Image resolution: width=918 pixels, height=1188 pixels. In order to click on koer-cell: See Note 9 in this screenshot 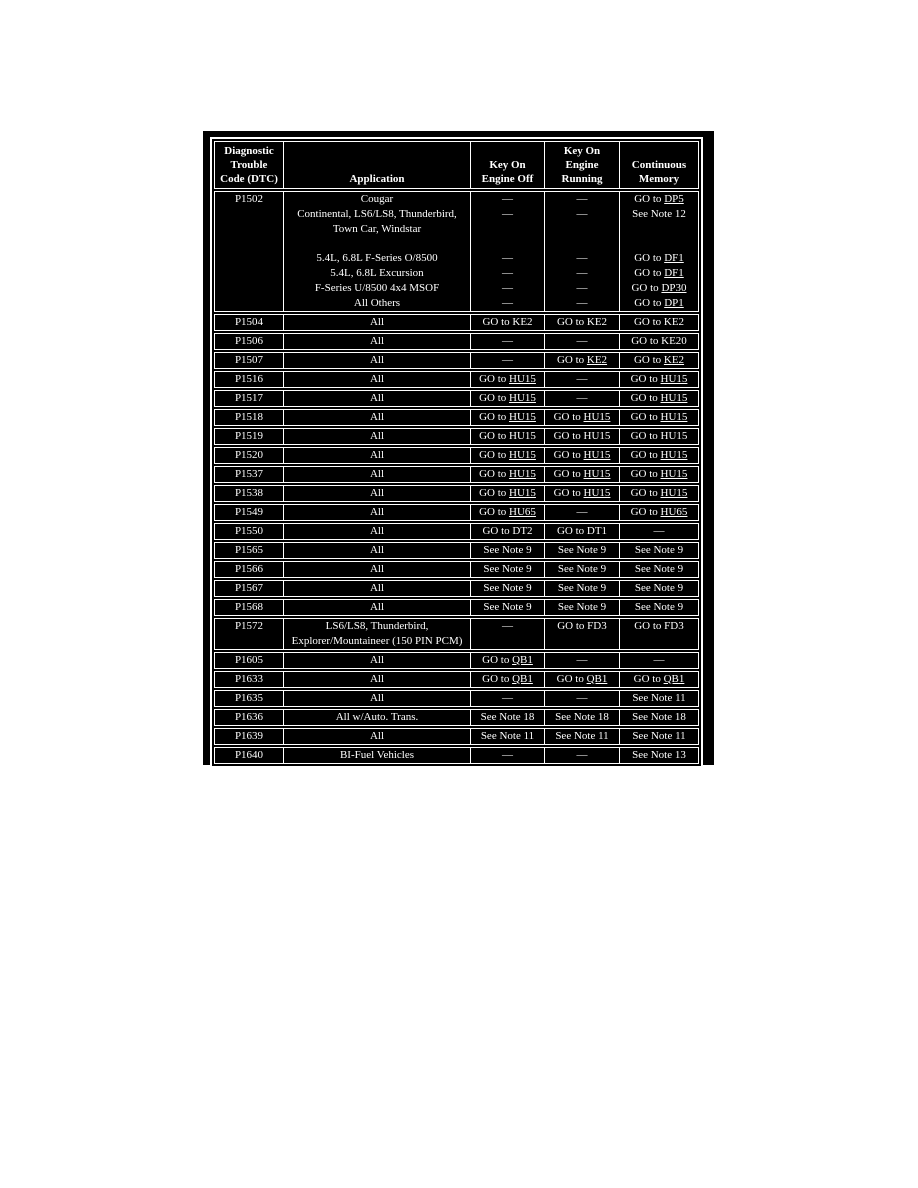, I will do `click(581, 588)`.